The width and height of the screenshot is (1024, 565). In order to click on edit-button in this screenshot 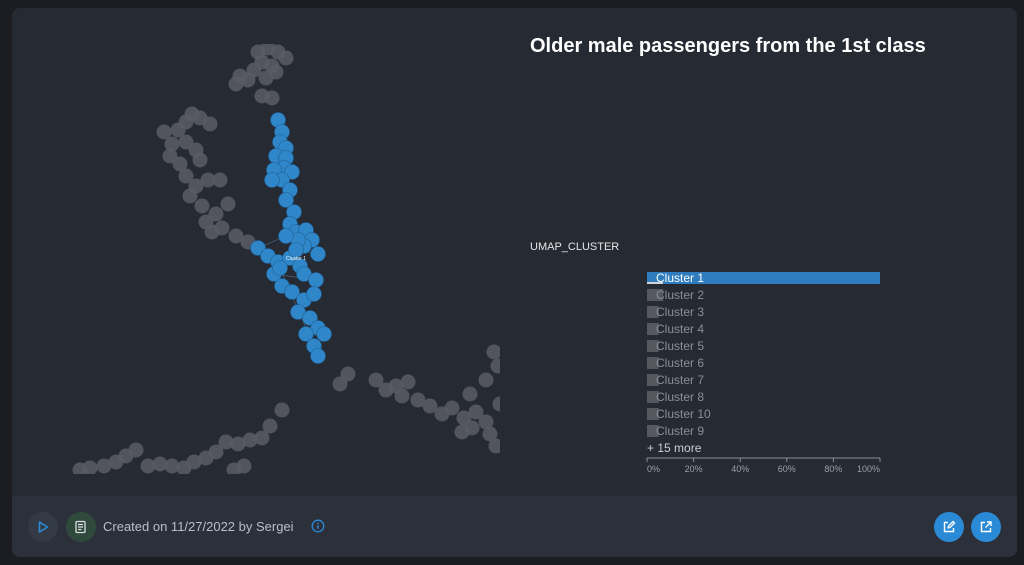, I will do `click(949, 527)`.